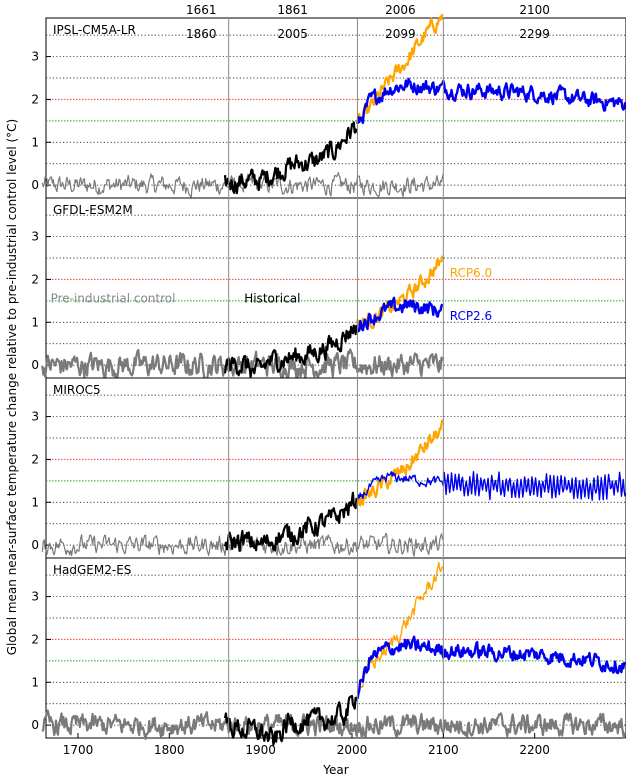 This screenshot has height=780, width=626. Describe the element at coordinates (471, 316) in the screenshot. I see `annotation: RCP2.6` at that location.